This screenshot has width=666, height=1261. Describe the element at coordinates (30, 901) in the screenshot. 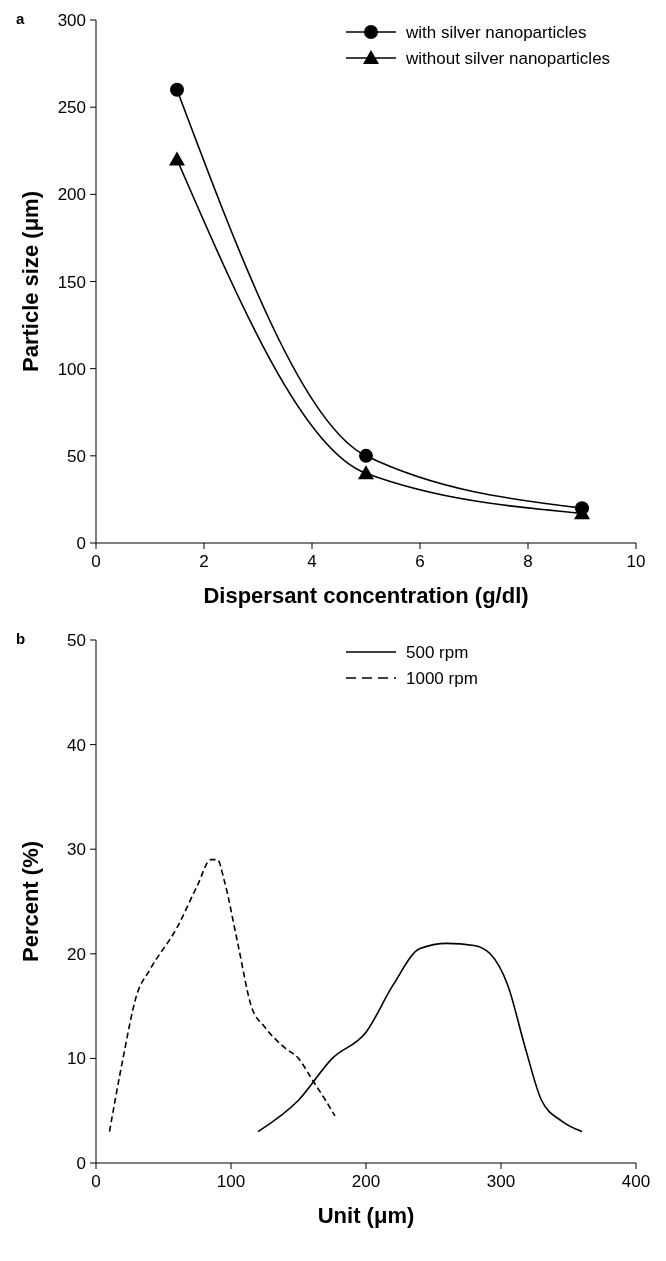

I see `y-axis-title: Percent (%)` at that location.